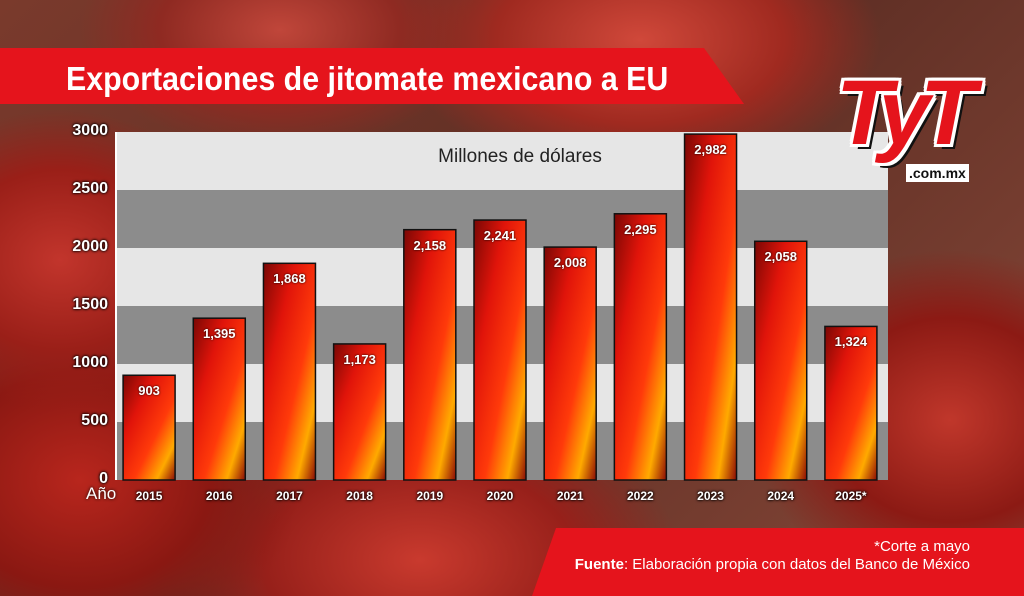  Describe the element at coordinates (500, 496) in the screenshot. I see `x-tick-label: 2020` at that location.